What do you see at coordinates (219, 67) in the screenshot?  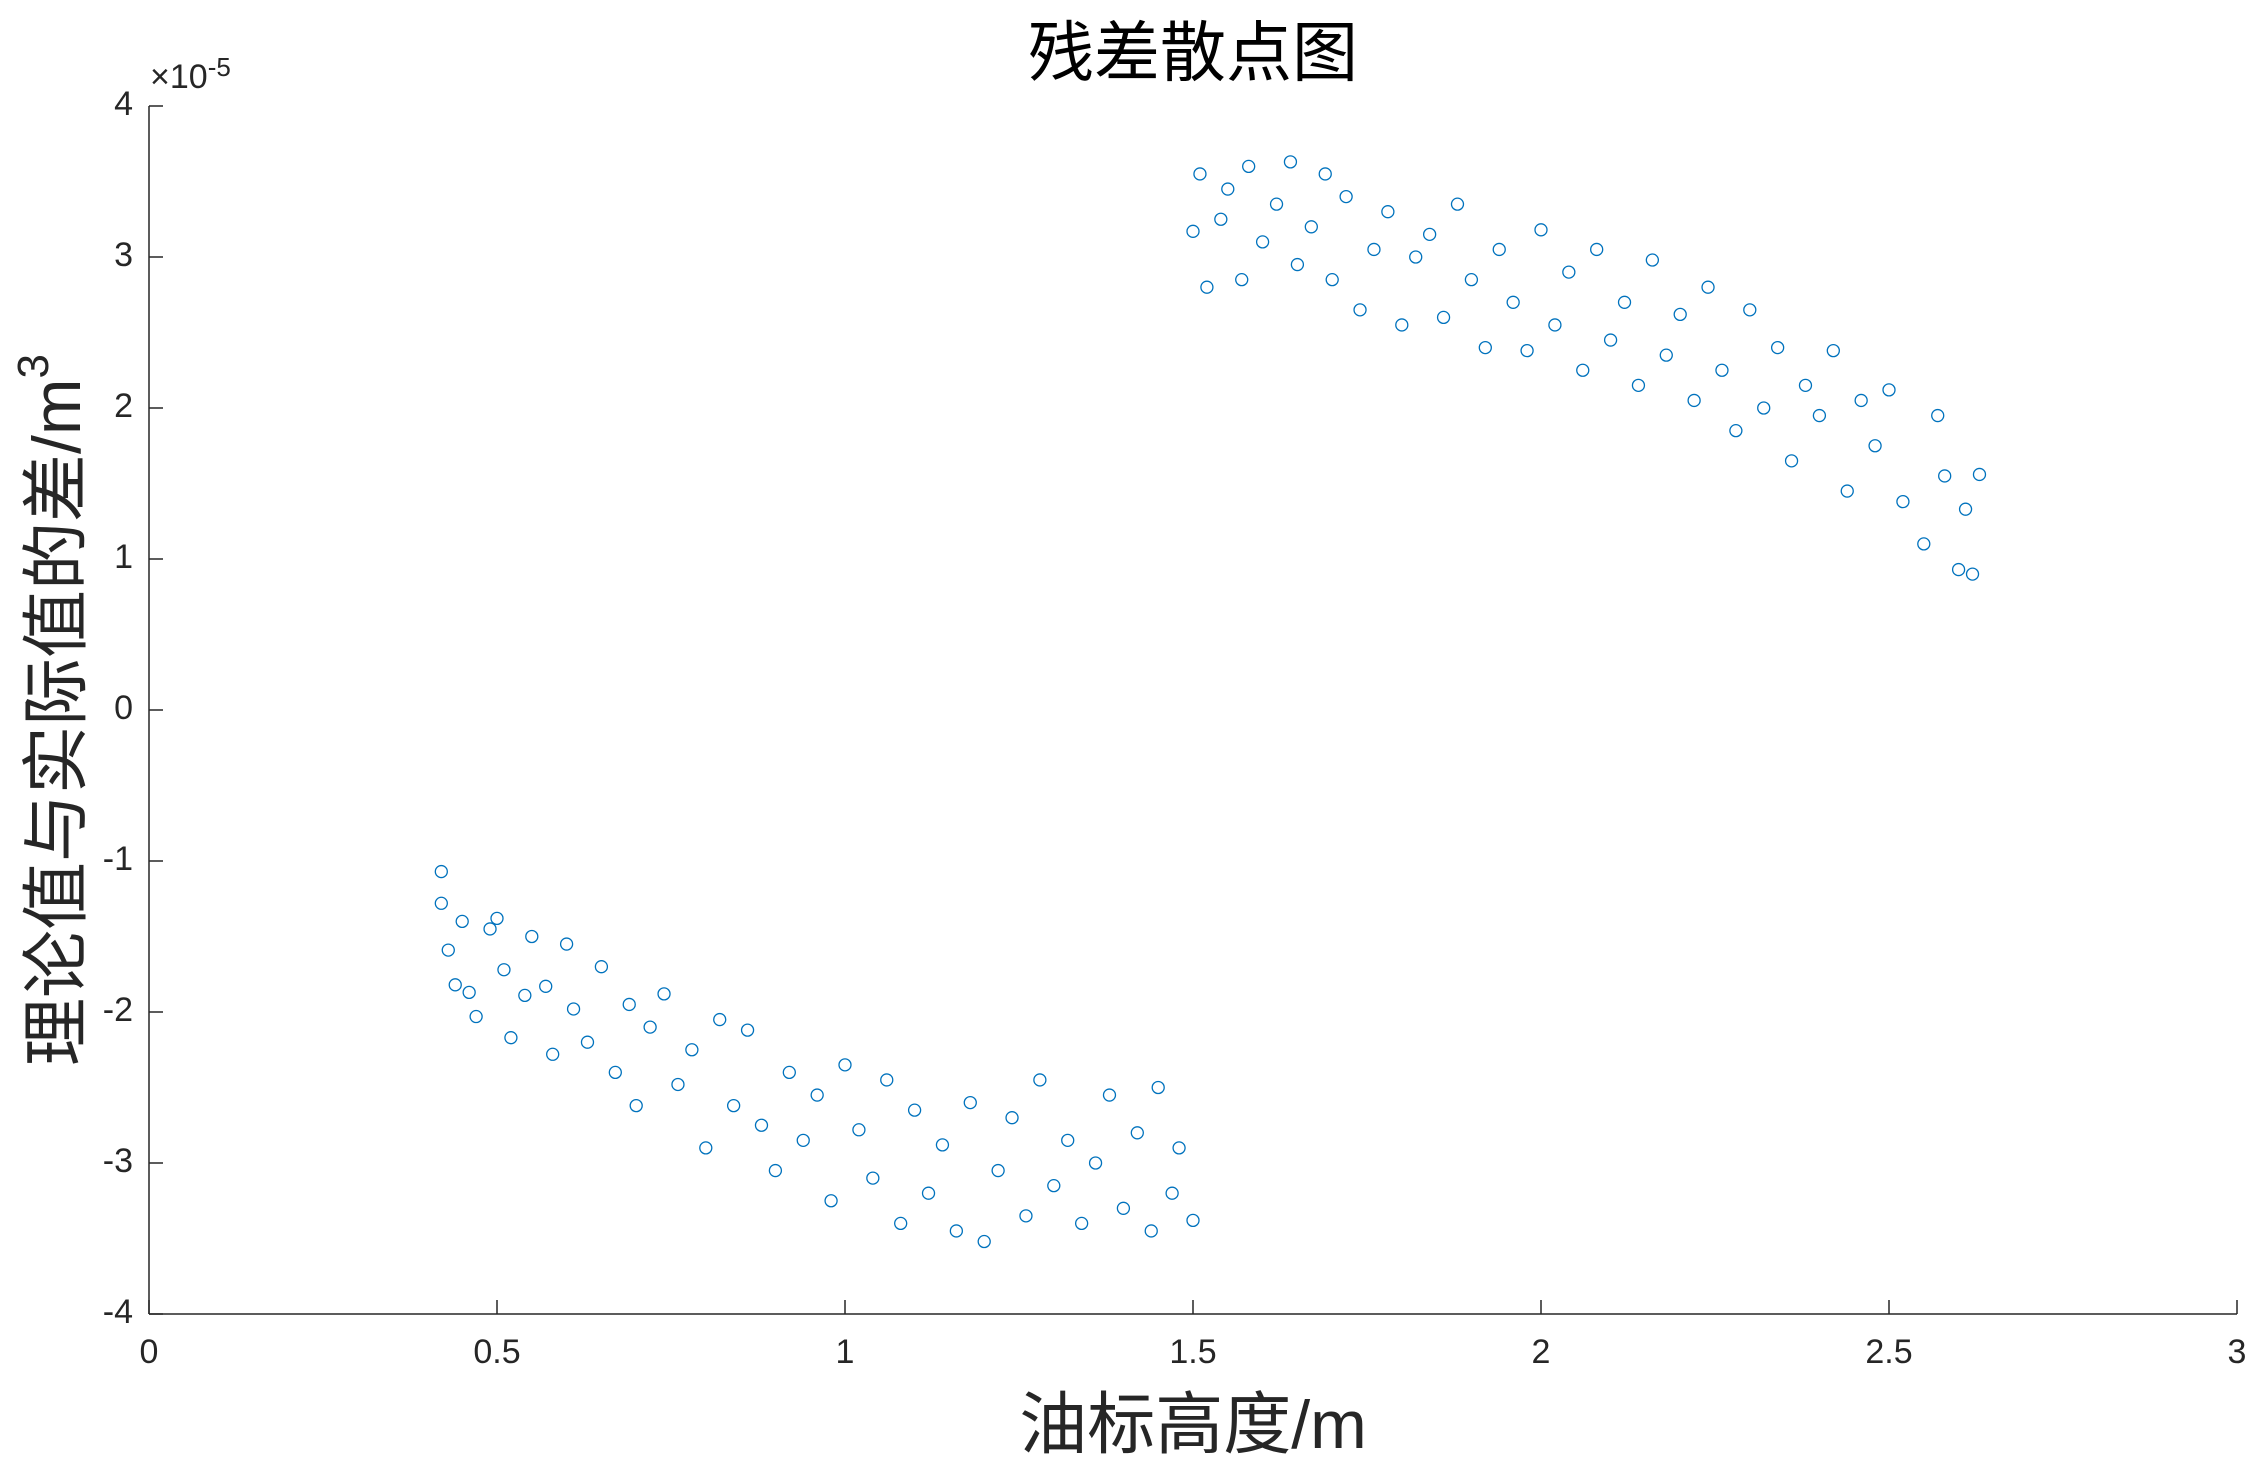 I see `y-multiplier-exponent: -5` at bounding box center [219, 67].